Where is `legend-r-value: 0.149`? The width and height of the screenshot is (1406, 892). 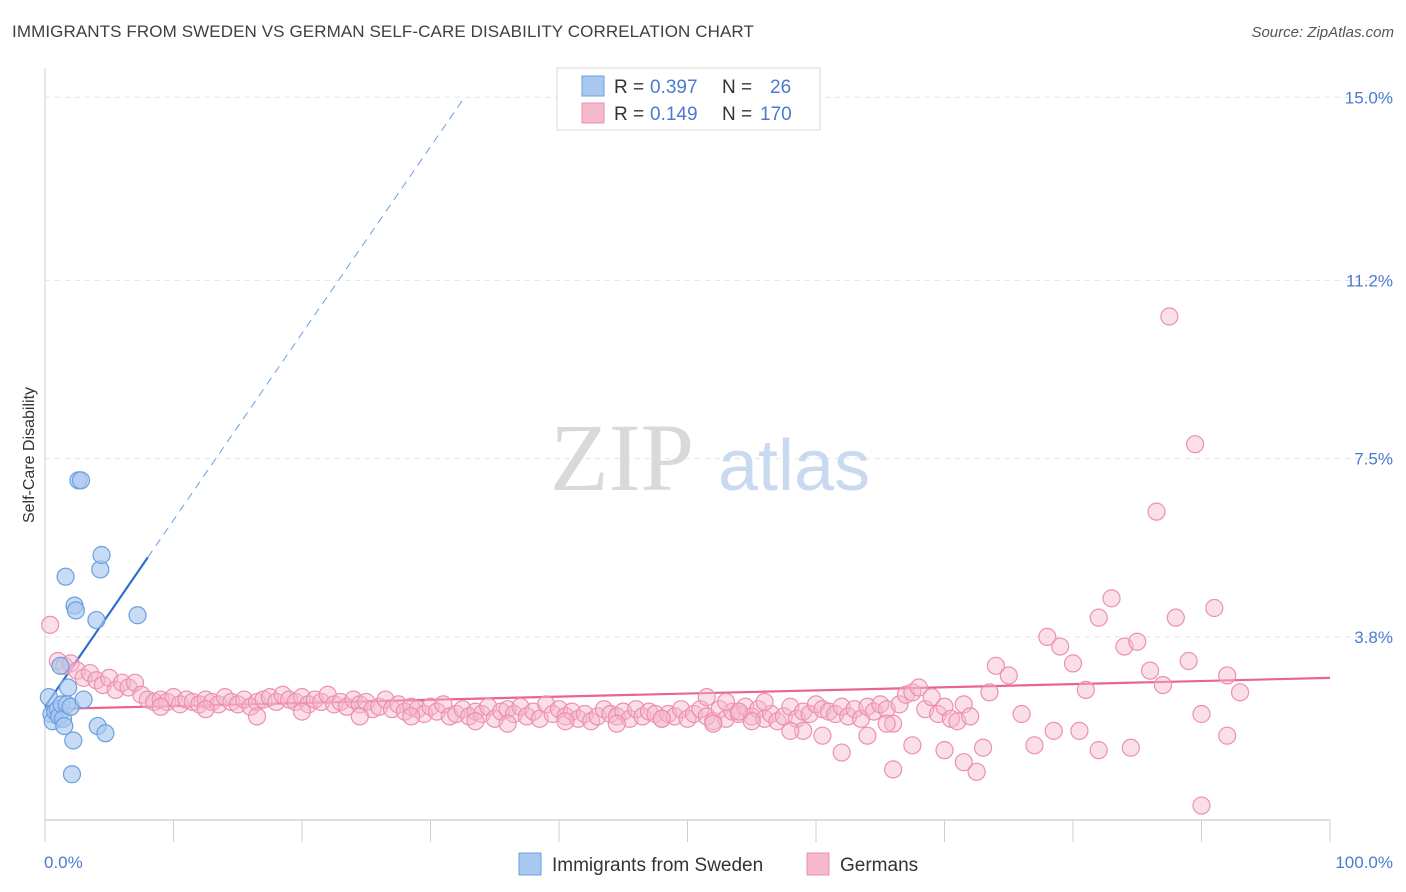 legend-r-value: 0.149 is located at coordinates (674, 114).